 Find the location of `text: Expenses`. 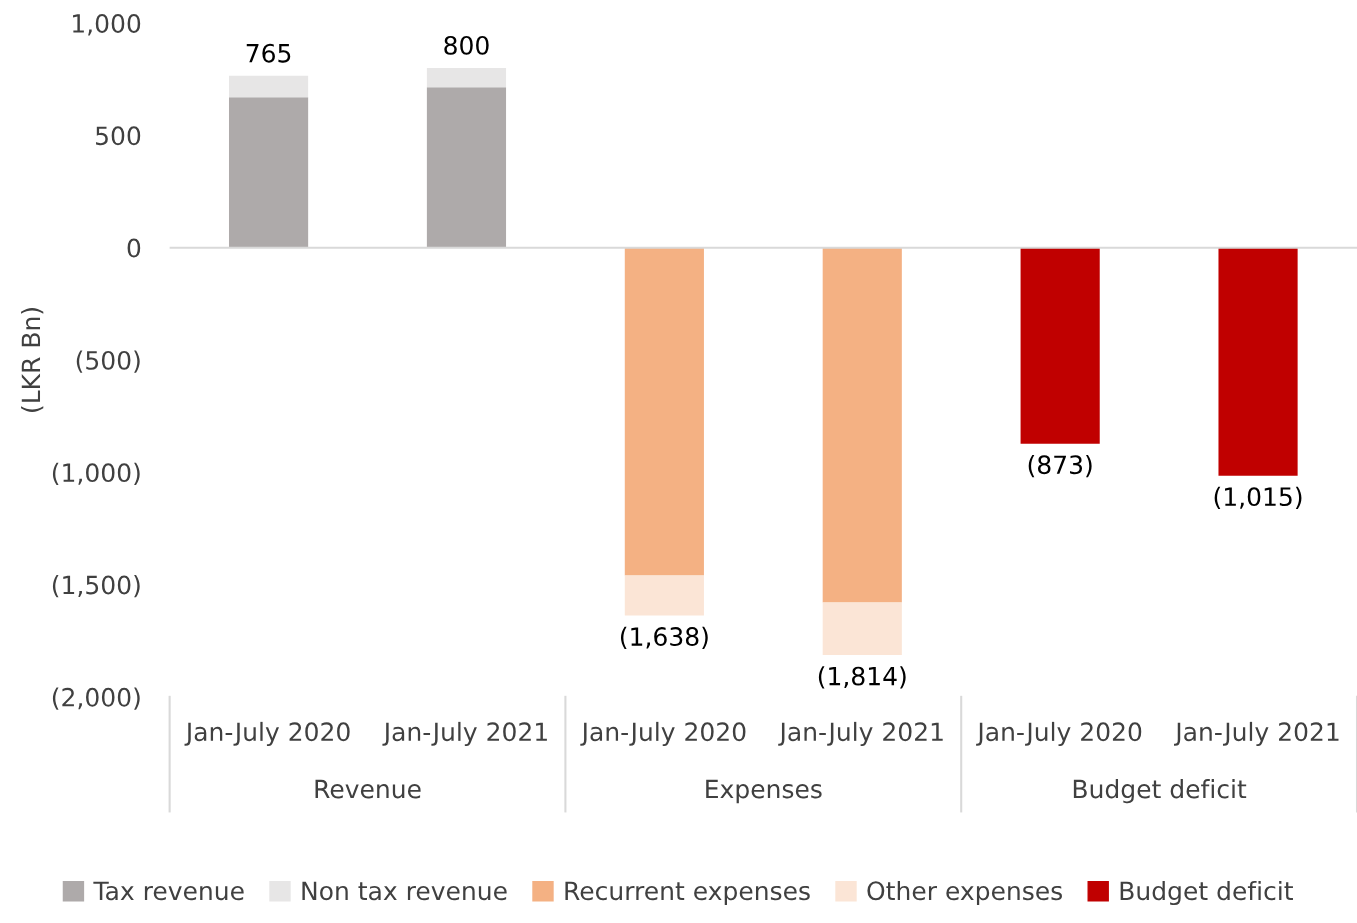

text: Expenses is located at coordinates (764, 791).